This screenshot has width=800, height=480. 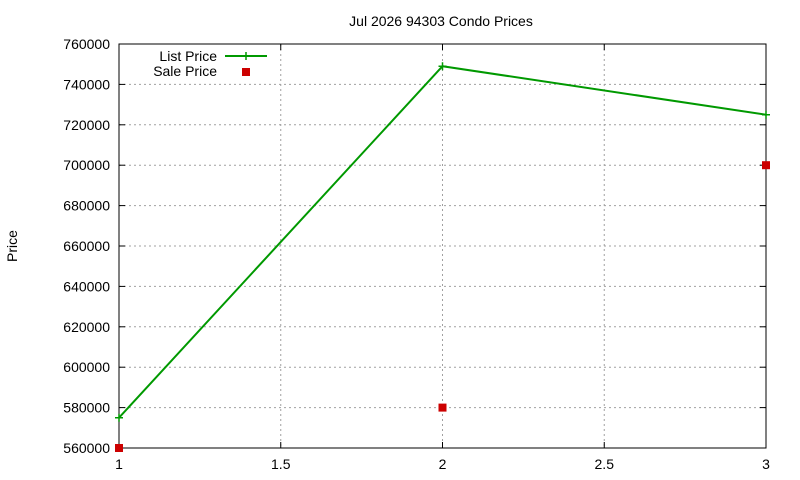 I want to click on y-tick-label: 700000, so click(x=86, y=165).